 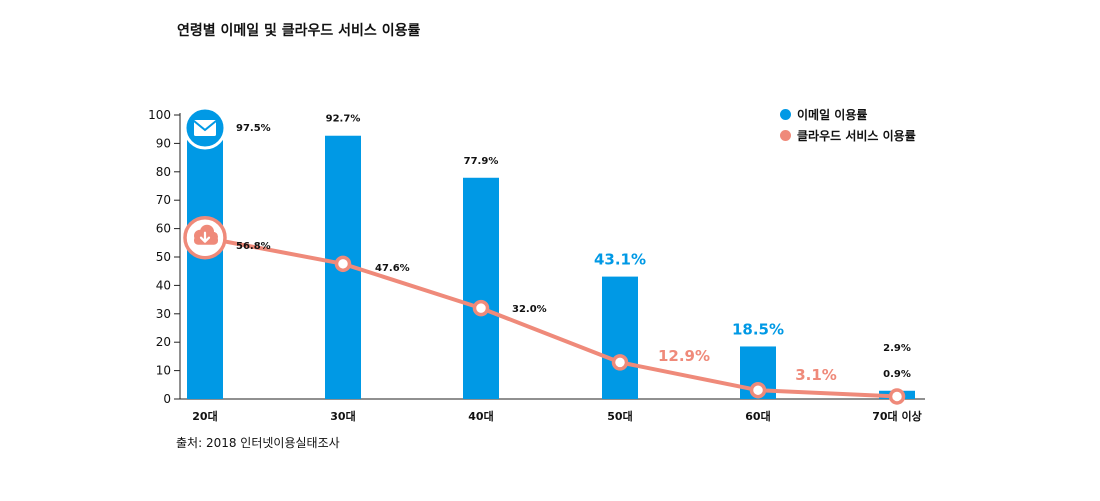 I want to click on bar-value-label: 97.5%, so click(x=253, y=128).